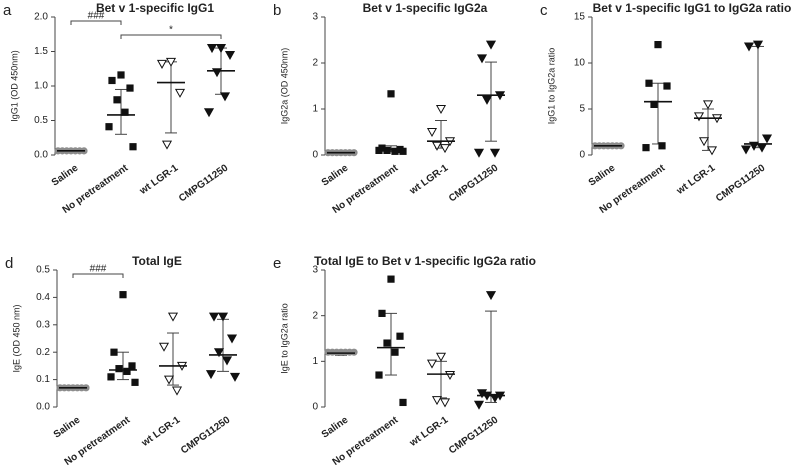 This screenshot has height=465, width=800. I want to click on chart-title: Bet v 1-specific IgG1, so click(155, 8).